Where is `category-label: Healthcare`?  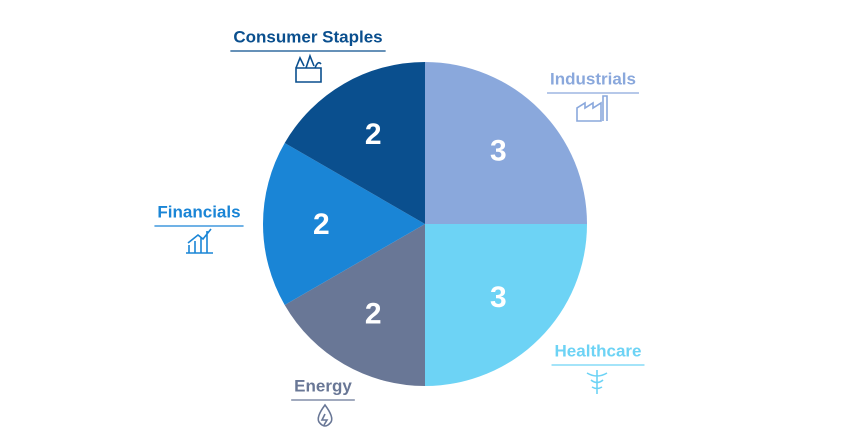 category-label: Healthcare is located at coordinates (598, 350).